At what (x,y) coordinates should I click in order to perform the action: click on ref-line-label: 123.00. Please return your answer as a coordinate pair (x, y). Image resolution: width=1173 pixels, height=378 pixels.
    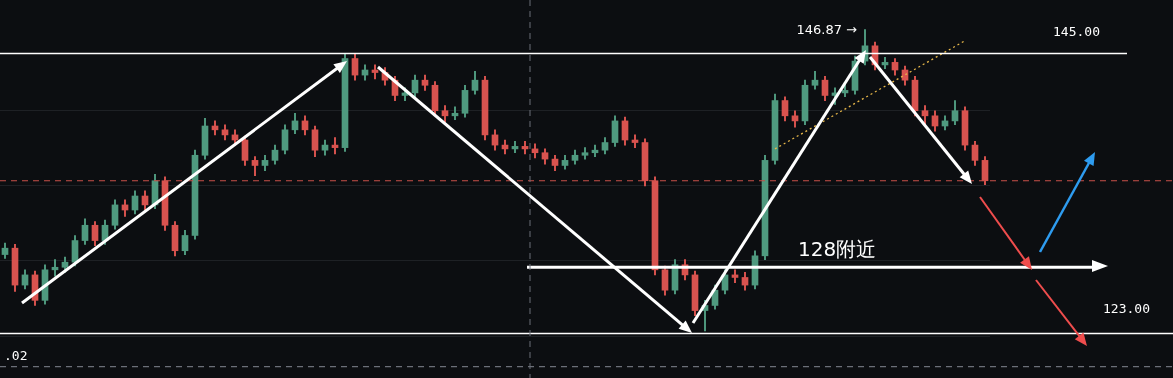
    Looking at the image, I should click on (1126, 309).